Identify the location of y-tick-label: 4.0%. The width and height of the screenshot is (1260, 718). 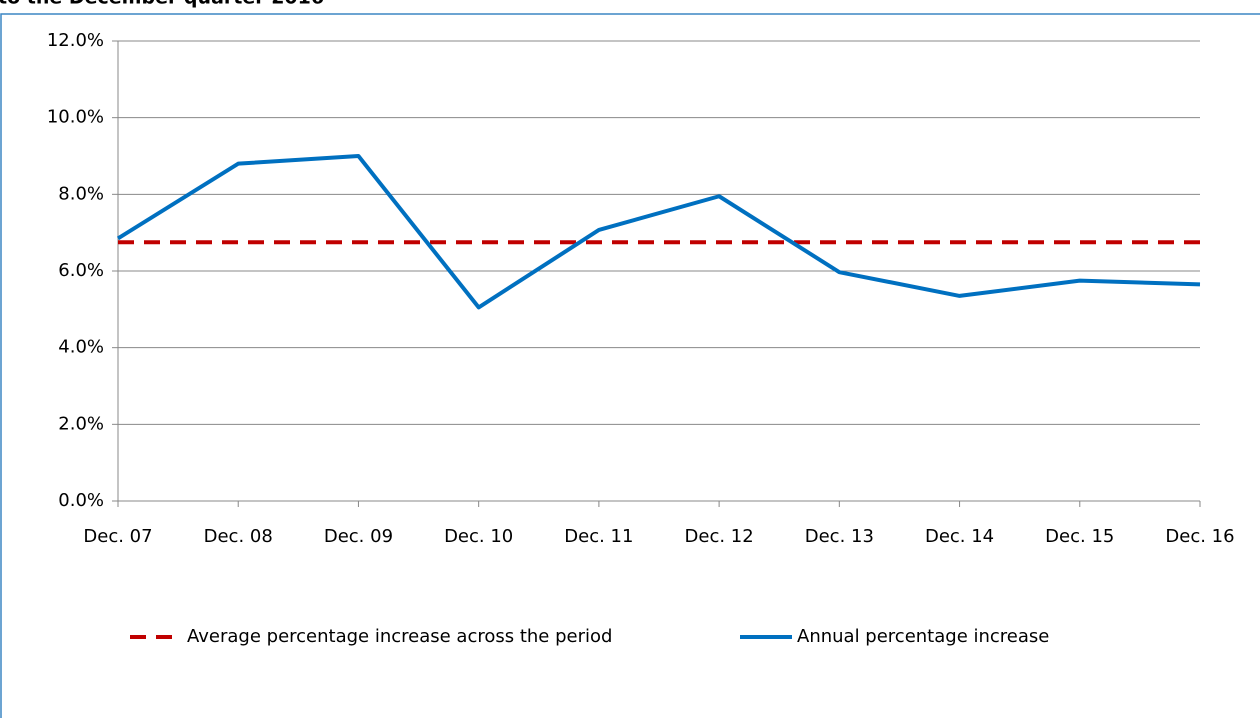
(81, 347).